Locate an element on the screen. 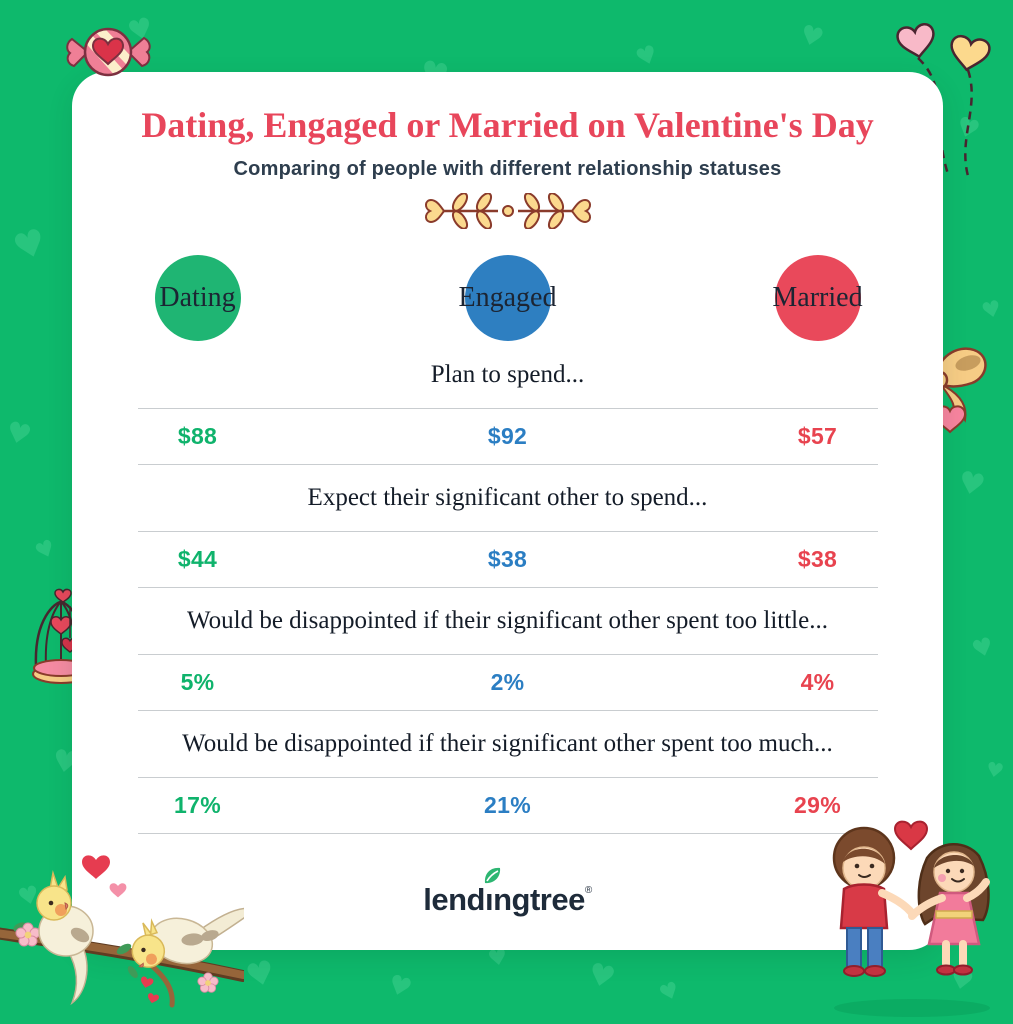 This screenshot has height=1024, width=1013. value-row: 5% 2% 4% is located at coordinates (508, 682).